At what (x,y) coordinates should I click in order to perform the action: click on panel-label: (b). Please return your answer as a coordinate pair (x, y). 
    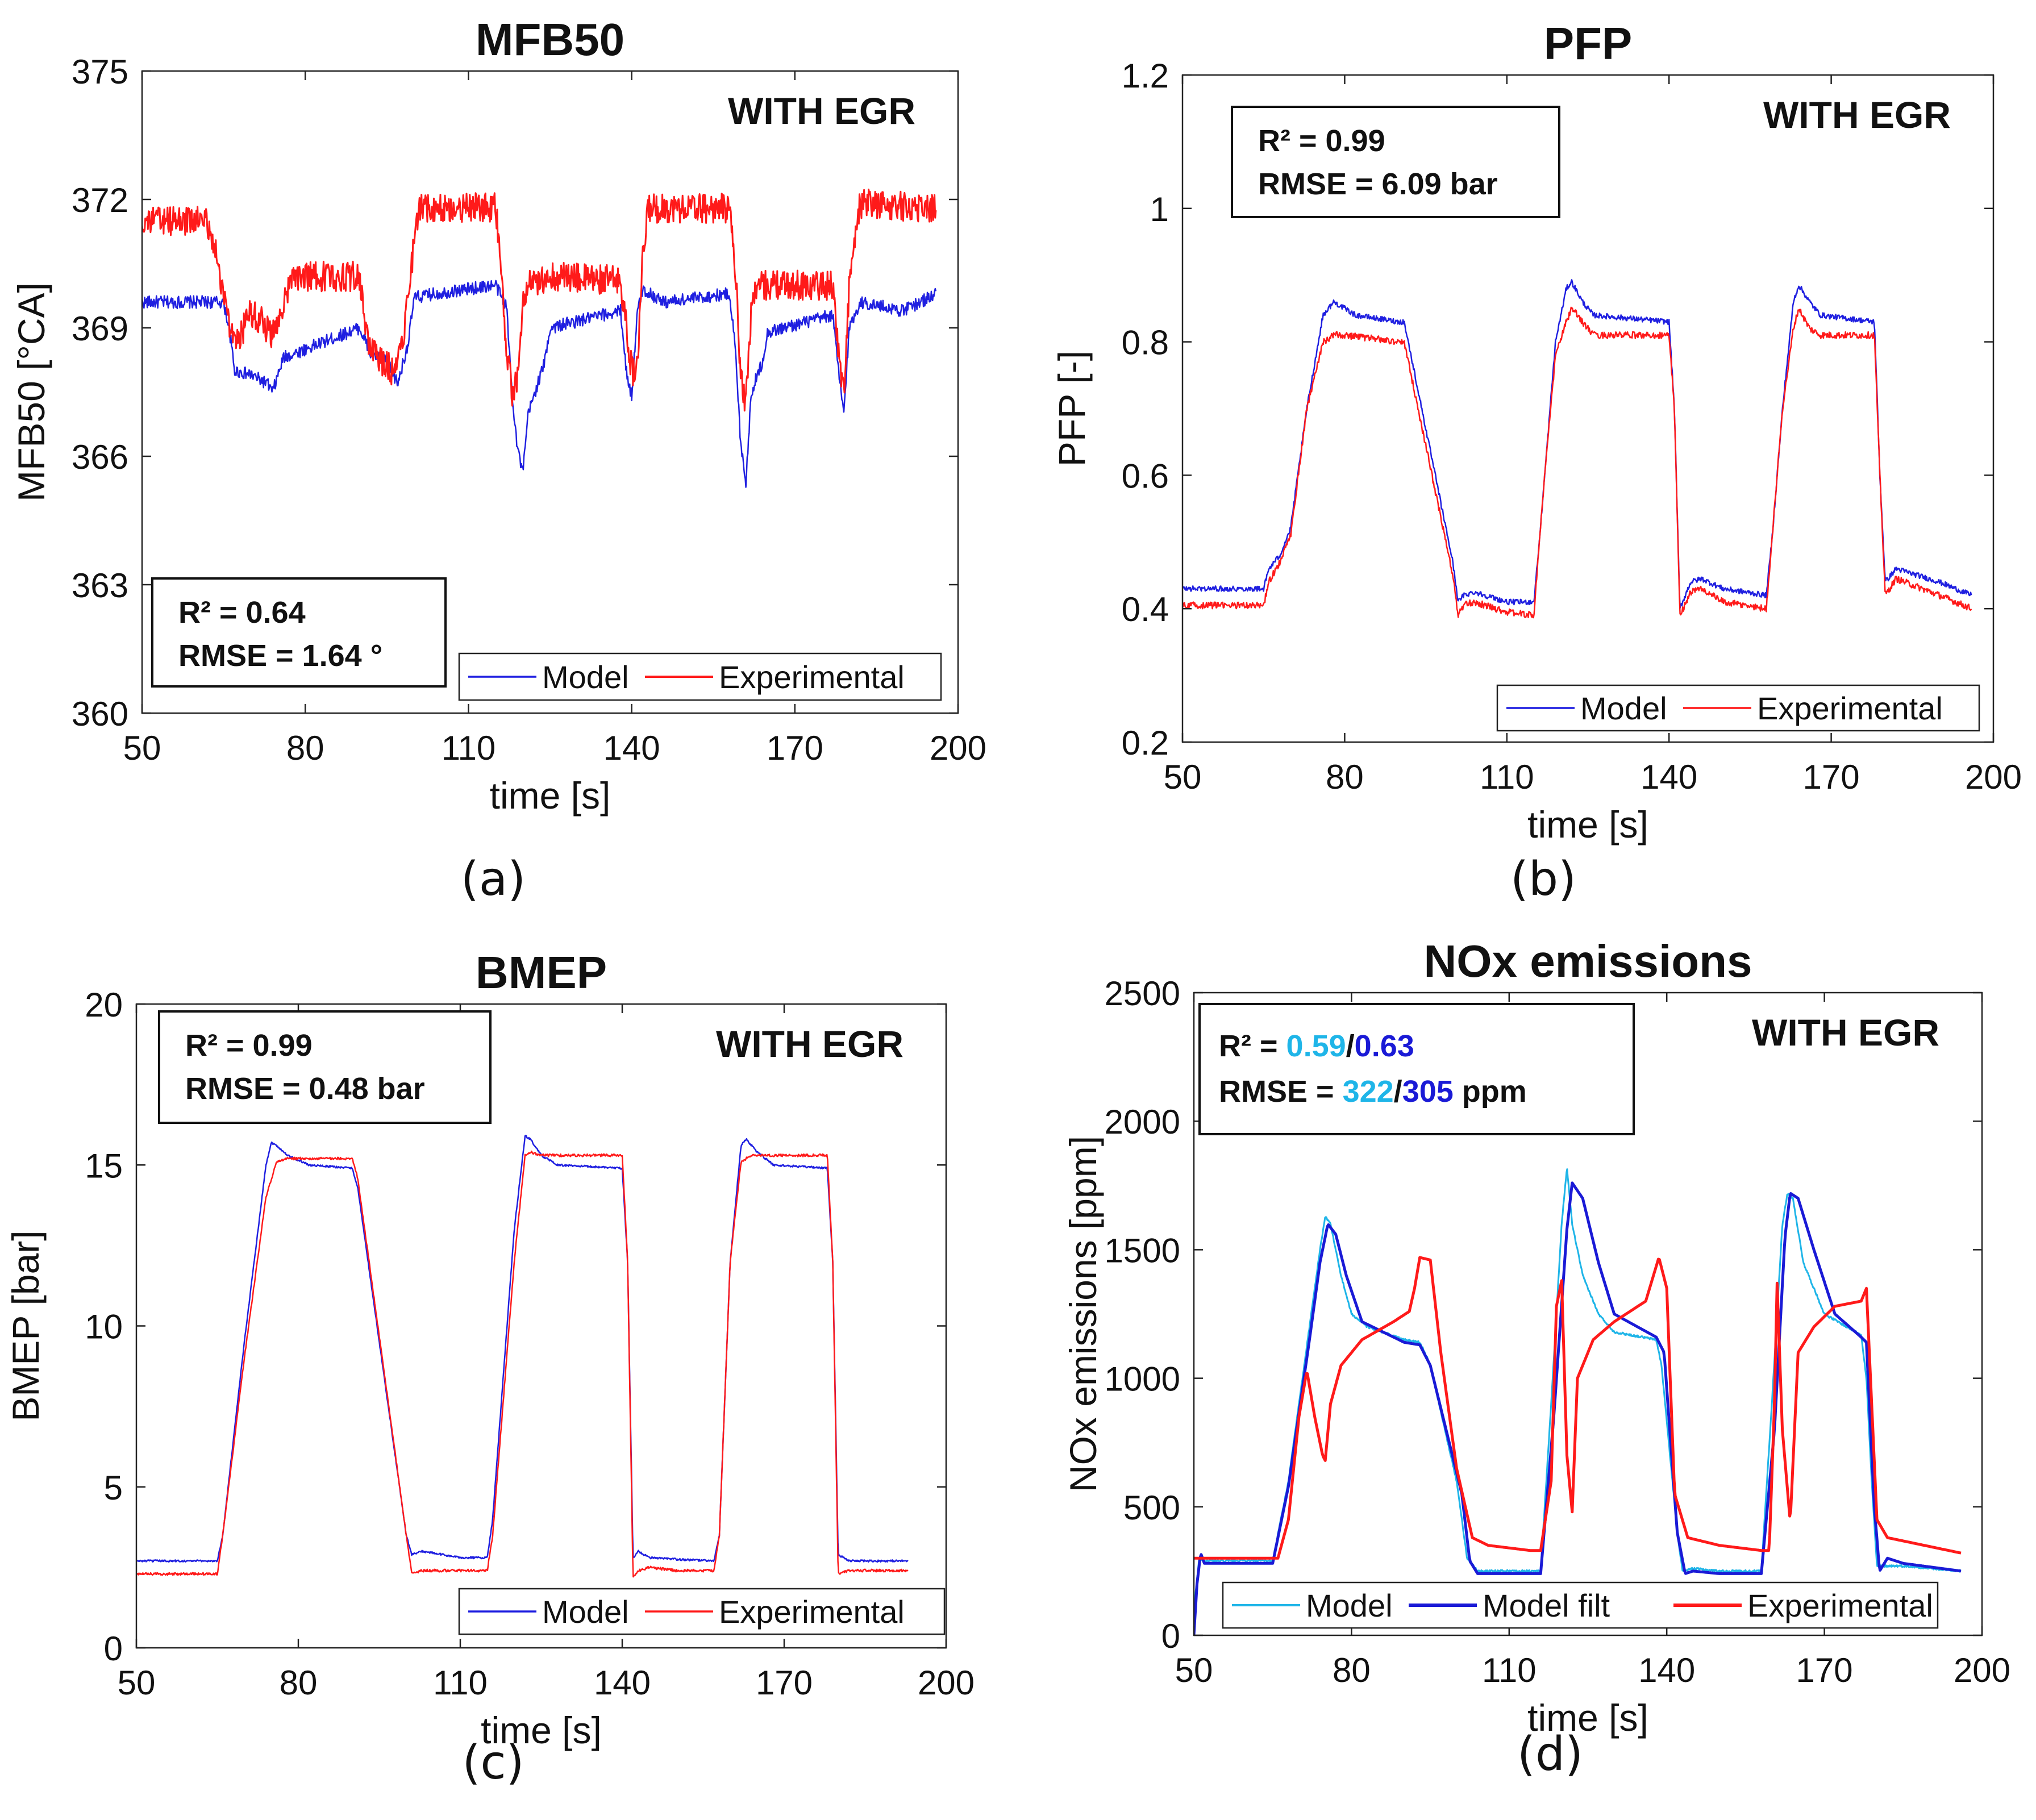
    Looking at the image, I should click on (1543, 879).